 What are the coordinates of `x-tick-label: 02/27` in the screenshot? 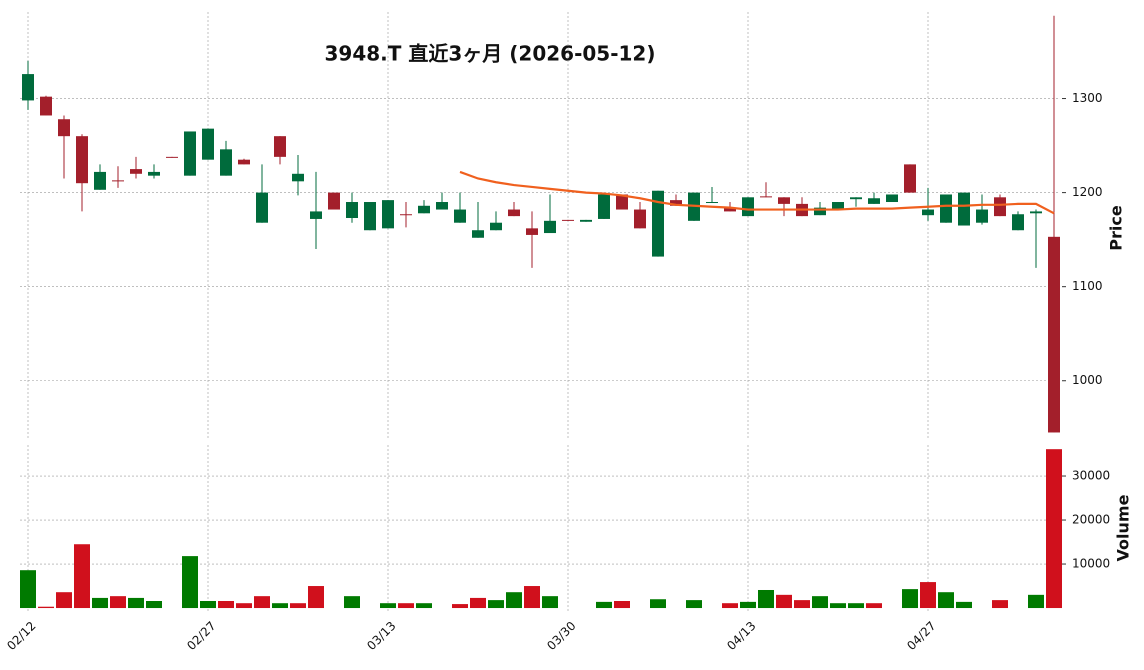 It's located at (201, 636).